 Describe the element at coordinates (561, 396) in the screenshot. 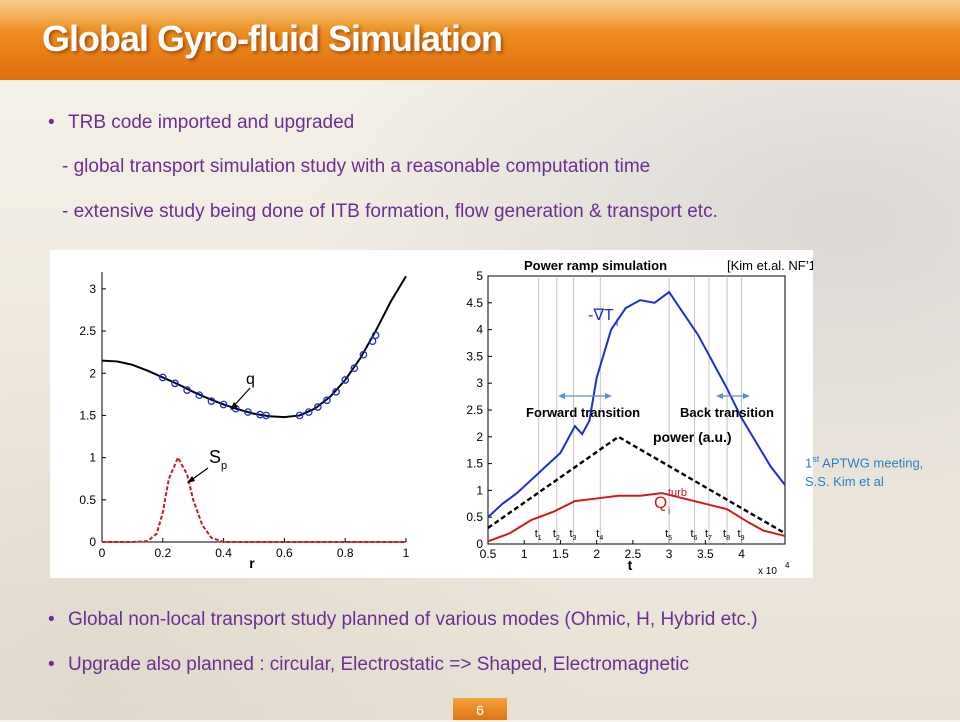

I see `forward-arrow-head-left` at that location.